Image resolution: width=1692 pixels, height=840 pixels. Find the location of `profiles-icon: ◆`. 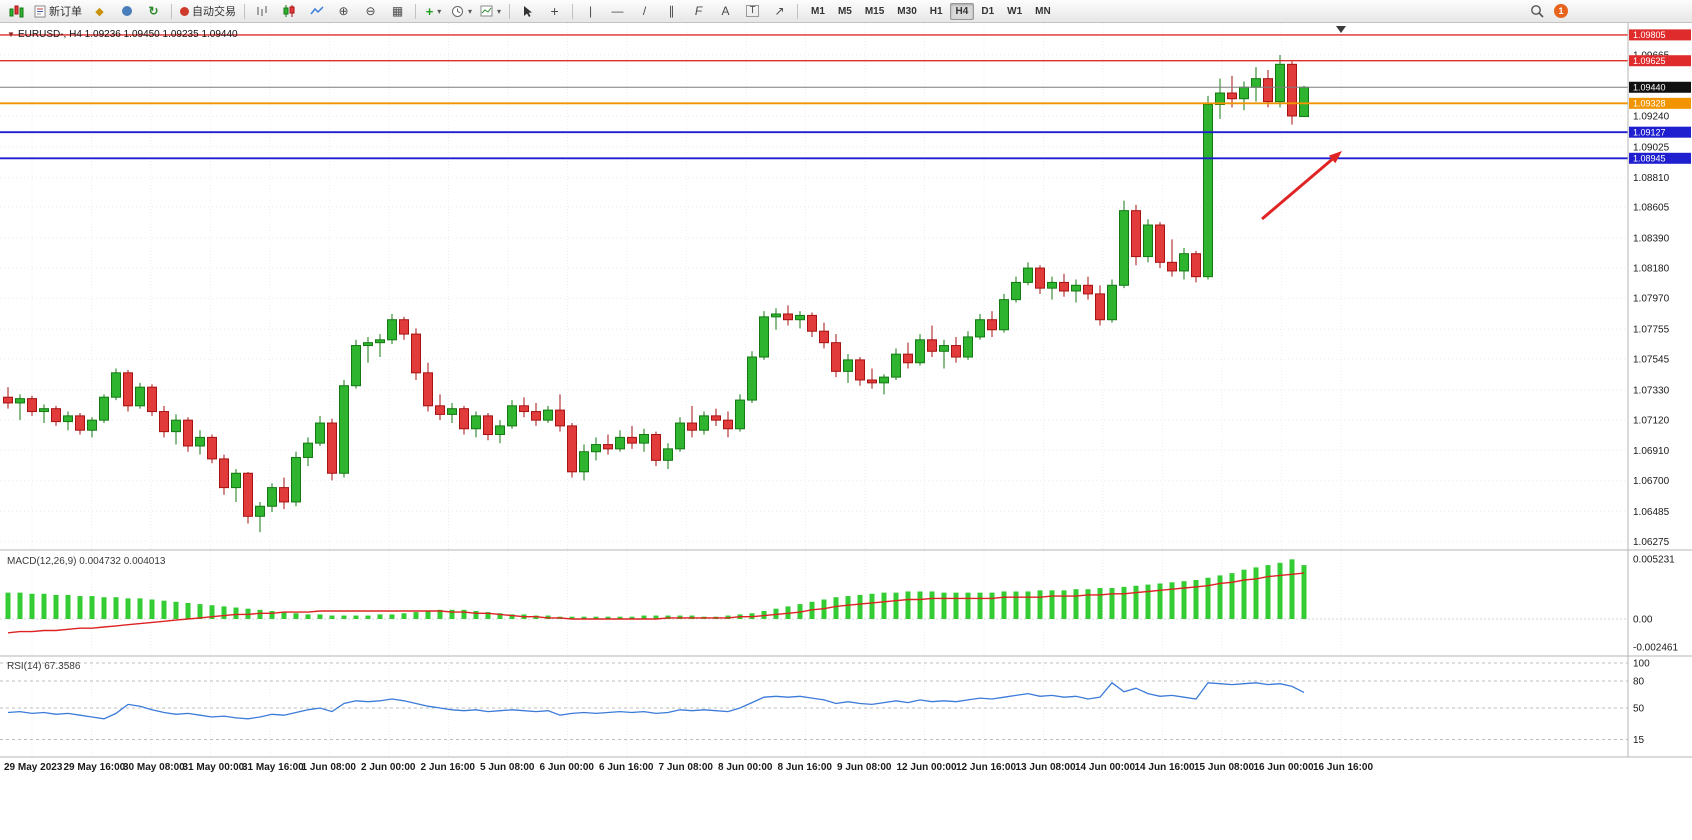

profiles-icon: ◆ is located at coordinates (99, 11).